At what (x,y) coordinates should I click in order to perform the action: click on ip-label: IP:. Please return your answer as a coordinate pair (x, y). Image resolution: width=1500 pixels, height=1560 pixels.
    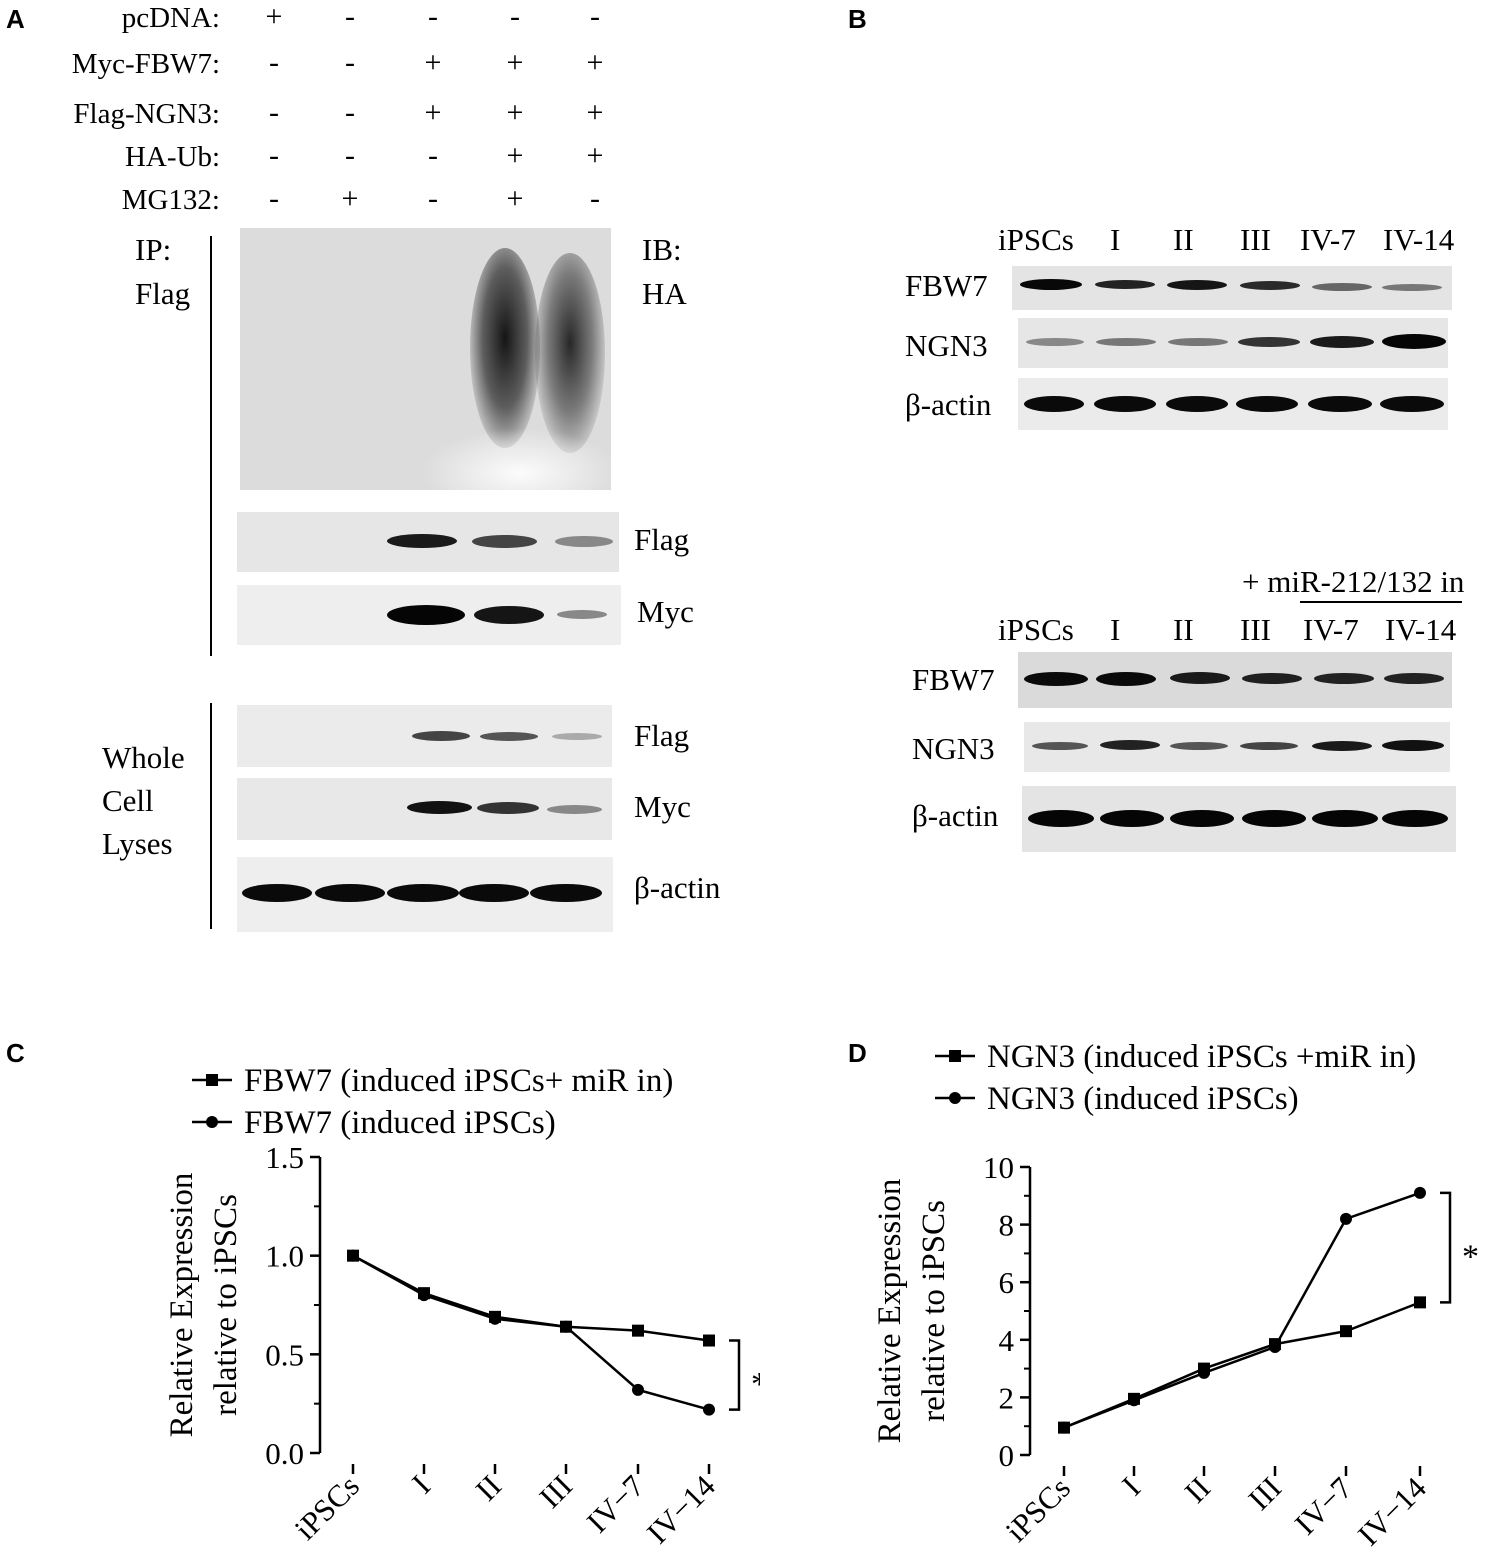
    Looking at the image, I should click on (153, 249).